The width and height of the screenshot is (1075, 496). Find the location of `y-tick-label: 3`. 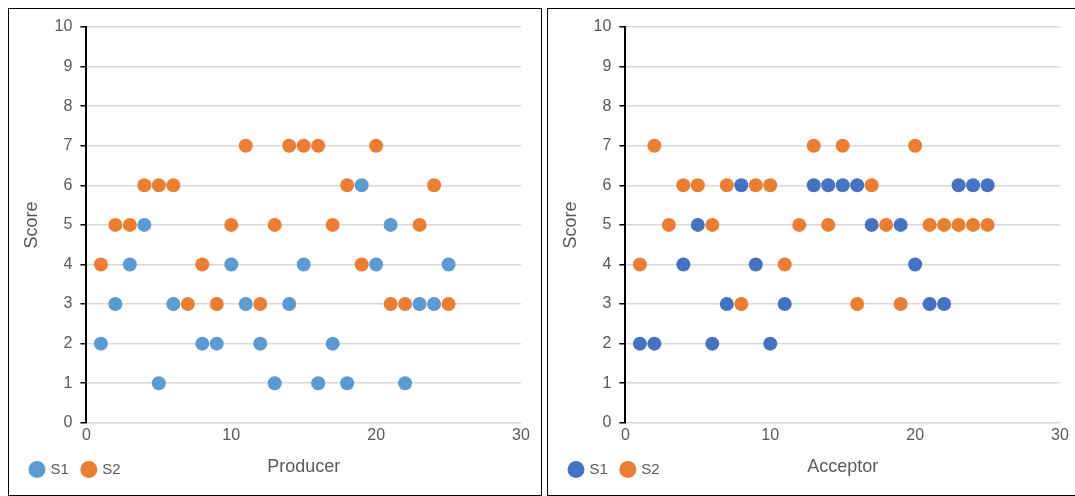

y-tick-label: 3 is located at coordinates (607, 303).